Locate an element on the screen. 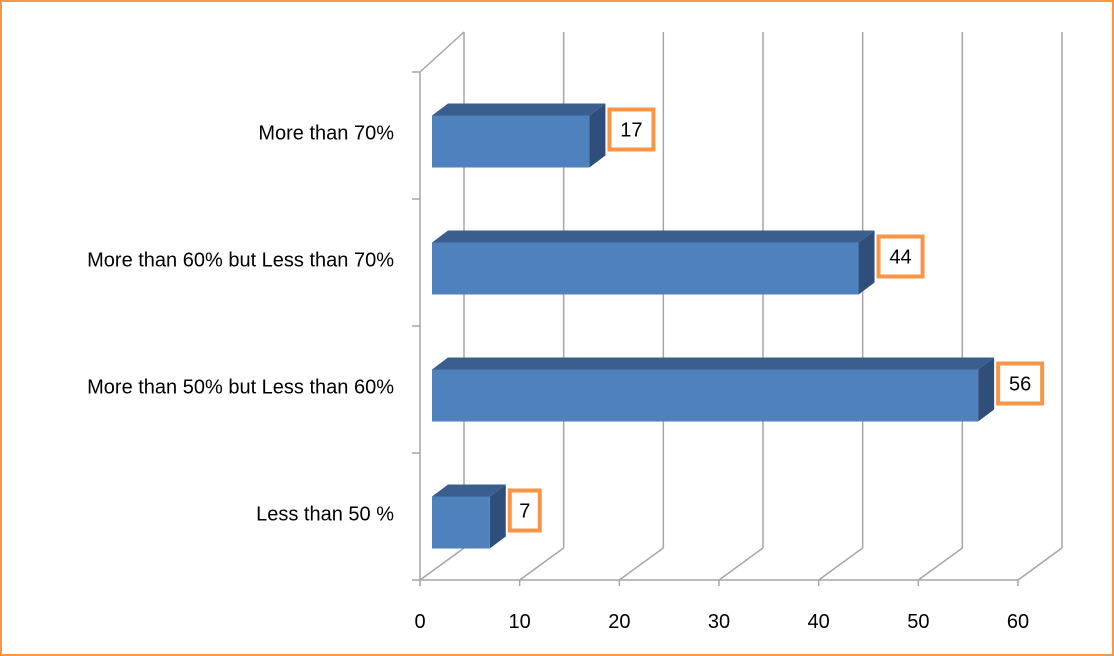 Image resolution: width=1114 pixels, height=656 pixels. side-wall-top is located at coordinates (442, 52).